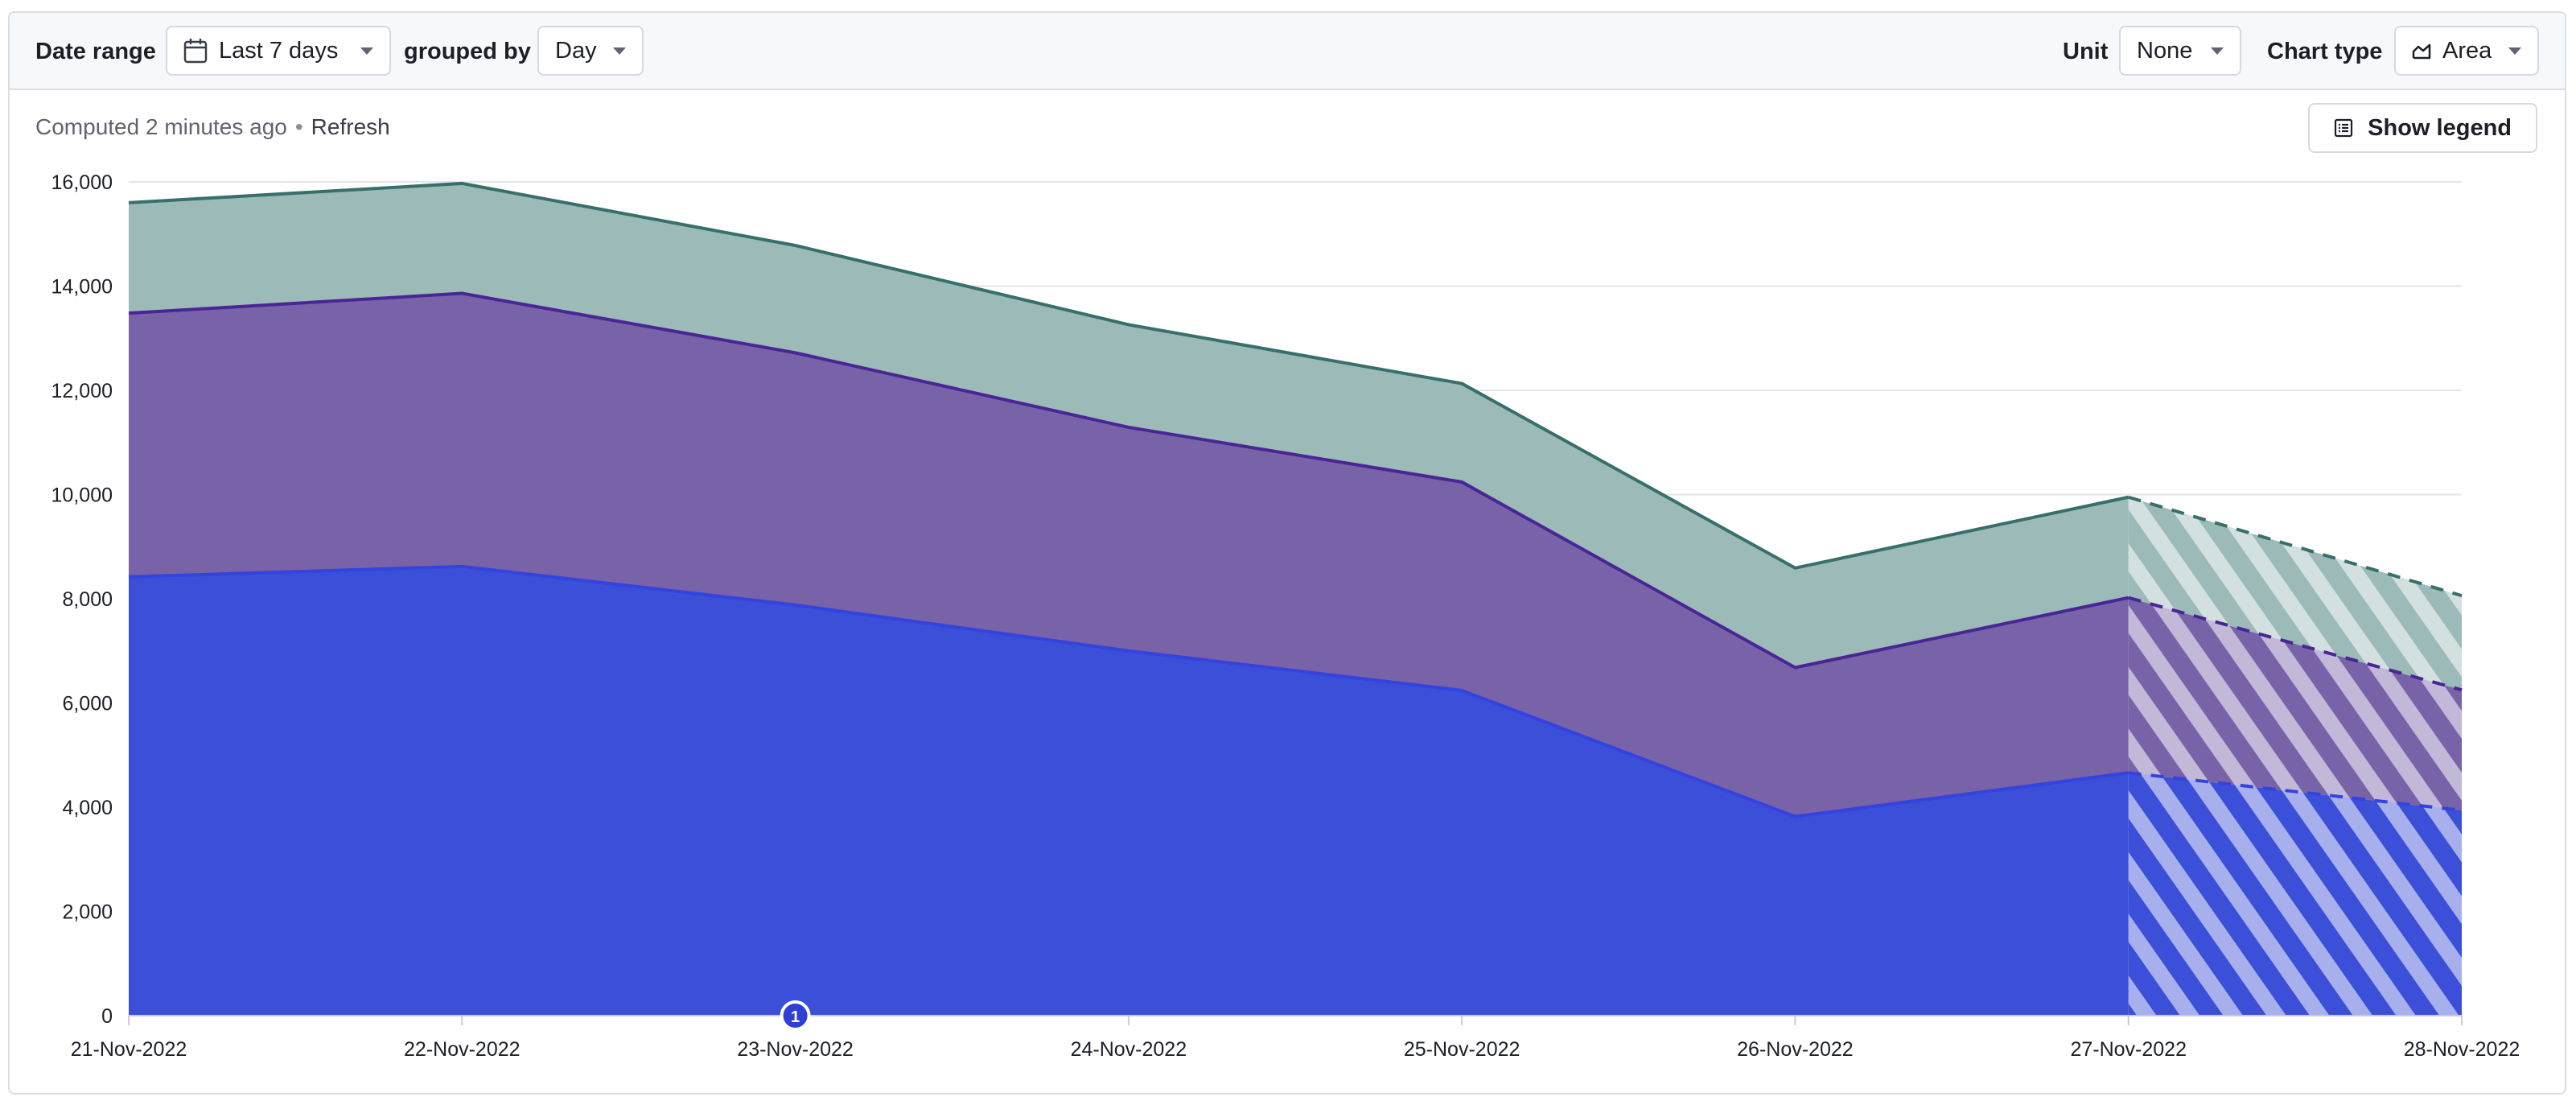  I want to click on unit-select: None, so click(2180, 51).